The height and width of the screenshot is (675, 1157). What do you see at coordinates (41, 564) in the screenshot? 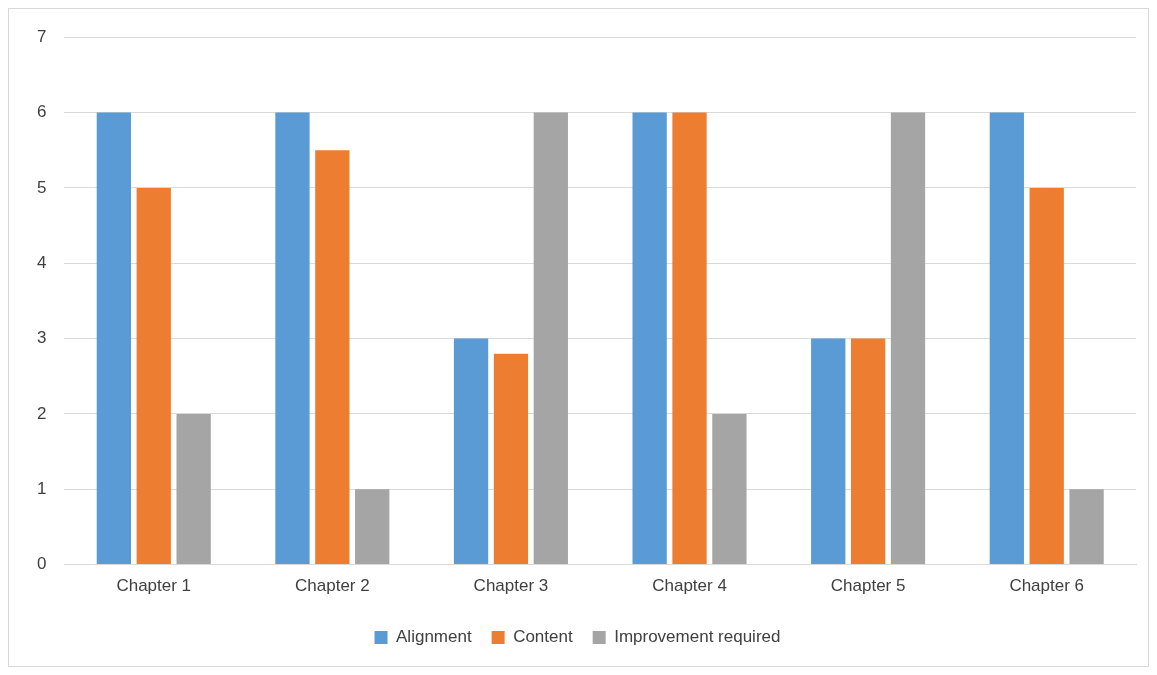
I see `y-tick-label: 0` at bounding box center [41, 564].